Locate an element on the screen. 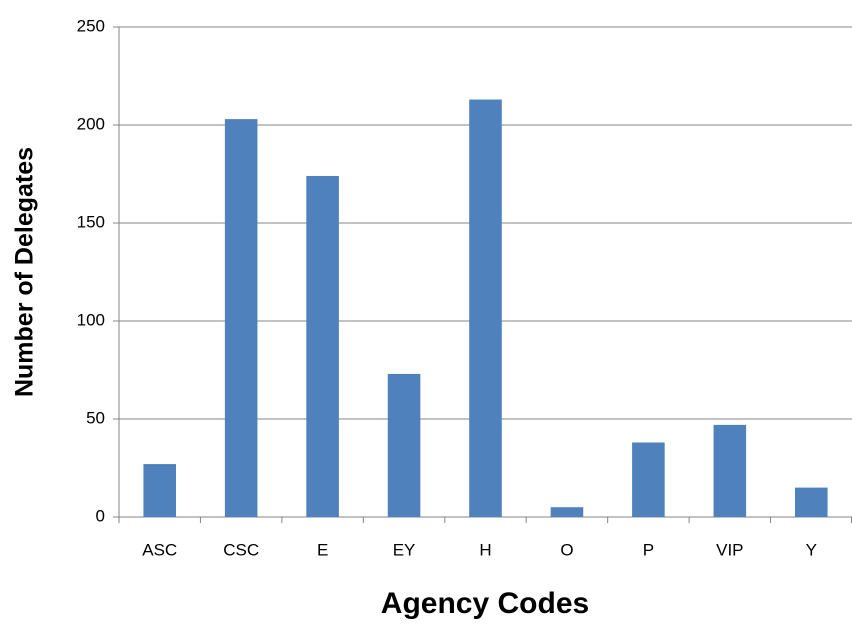  y-axis-title: Number of Delegates is located at coordinates (25, 272).